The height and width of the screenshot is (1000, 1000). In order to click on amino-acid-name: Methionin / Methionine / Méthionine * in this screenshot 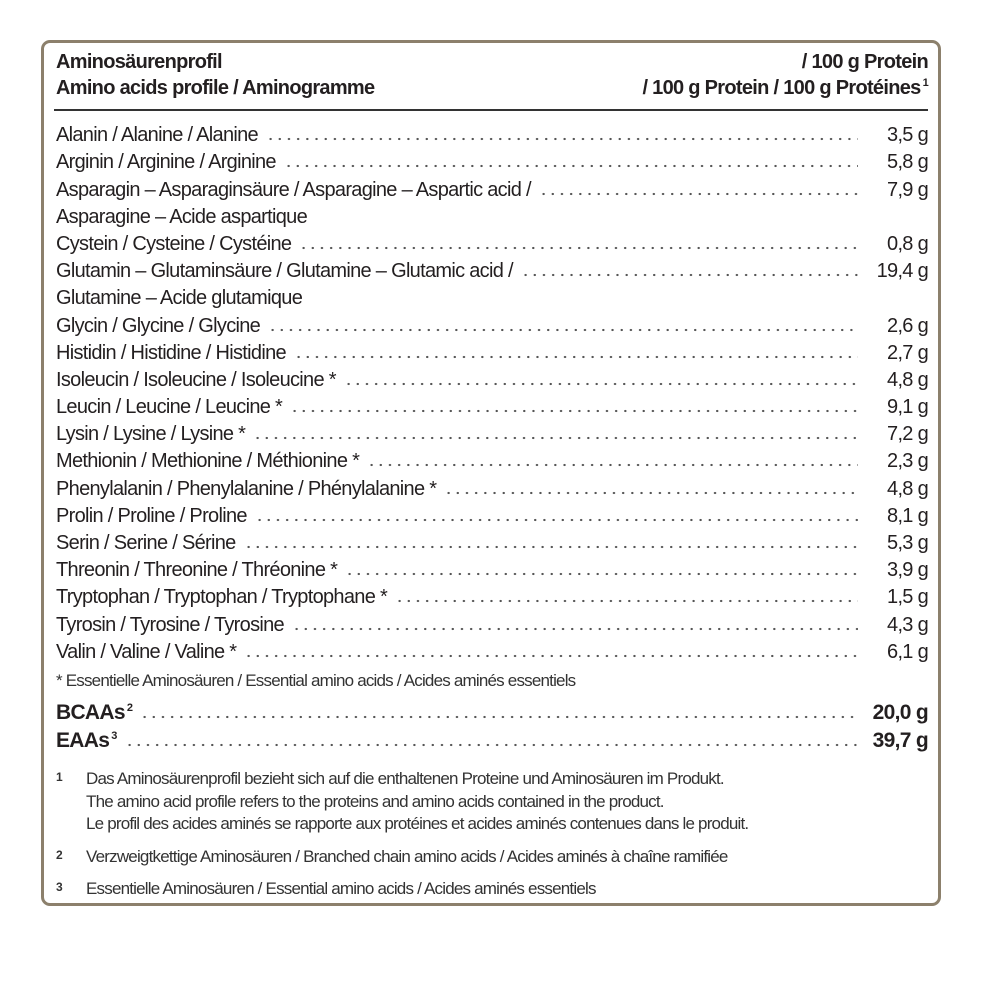, I will do `click(208, 461)`.